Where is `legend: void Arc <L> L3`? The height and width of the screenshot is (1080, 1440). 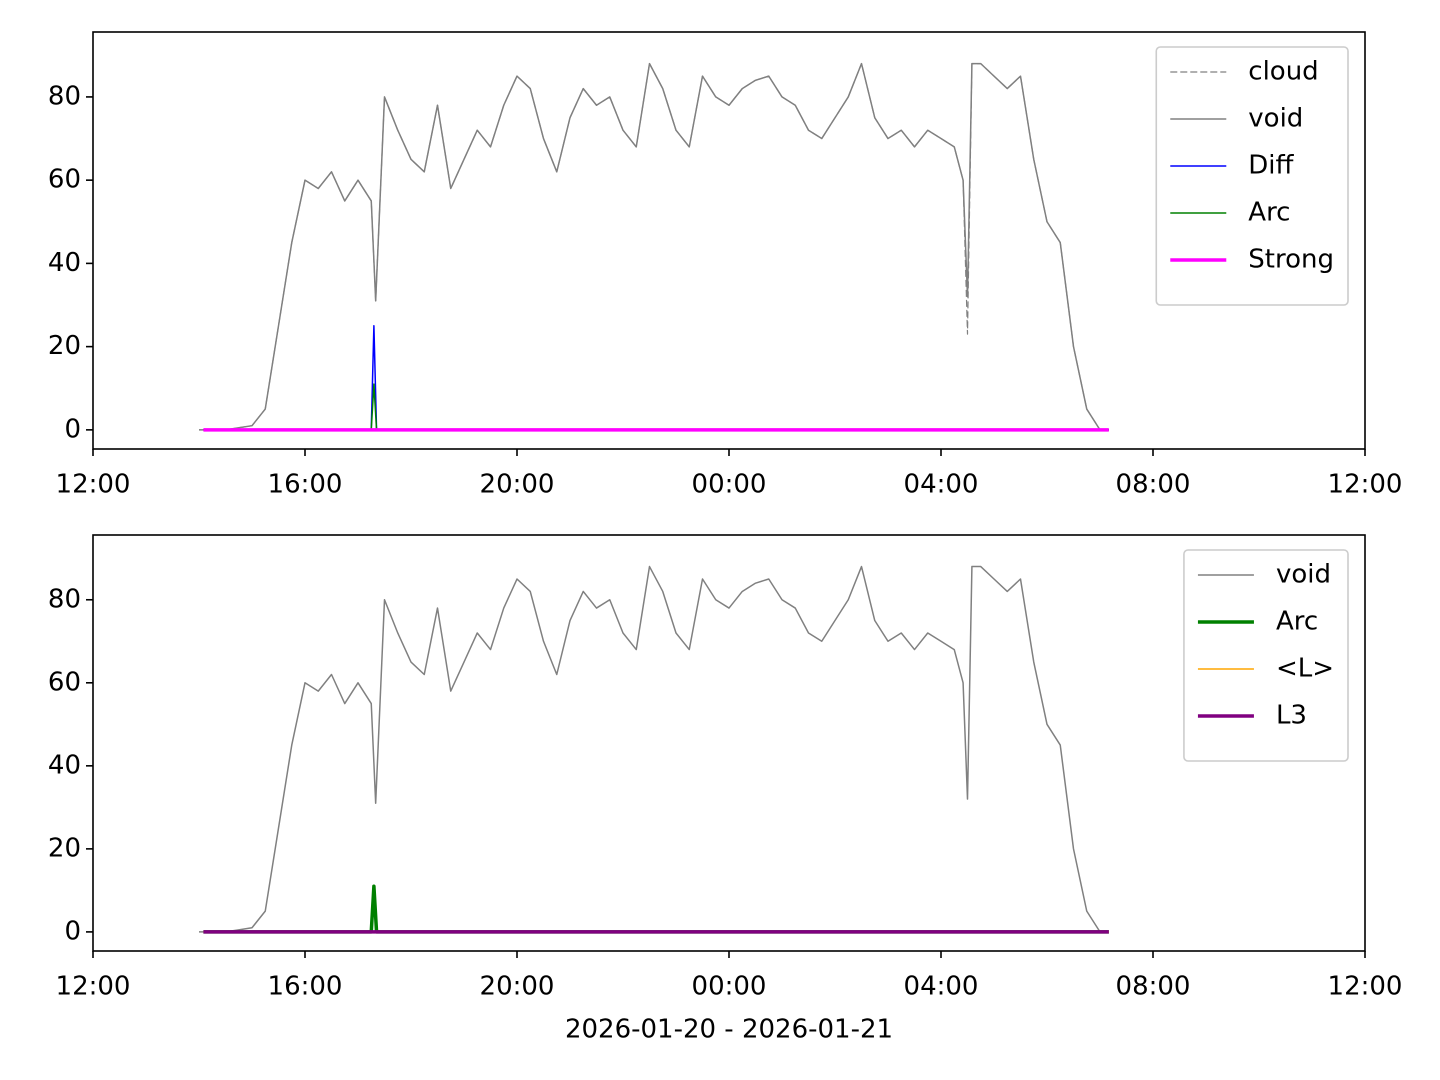
legend: void Arc <L> L3 is located at coordinates (1266, 655).